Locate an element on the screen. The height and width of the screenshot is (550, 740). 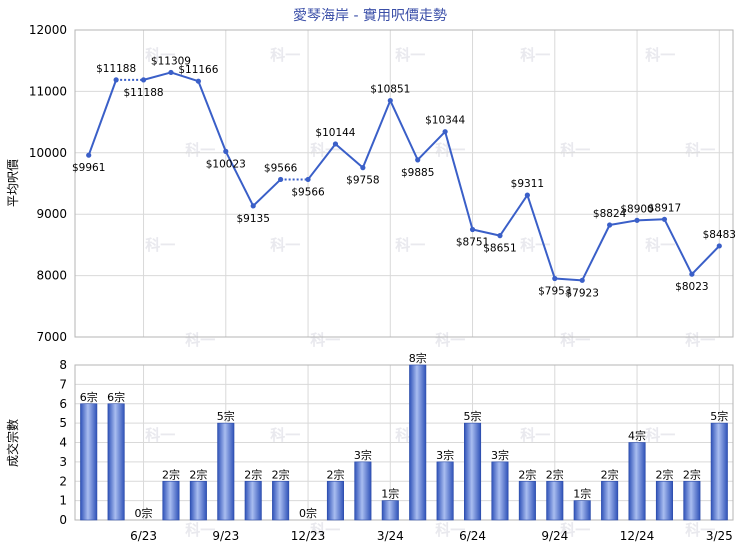
bar-data-label: 5宗 is located at coordinates (226, 416).